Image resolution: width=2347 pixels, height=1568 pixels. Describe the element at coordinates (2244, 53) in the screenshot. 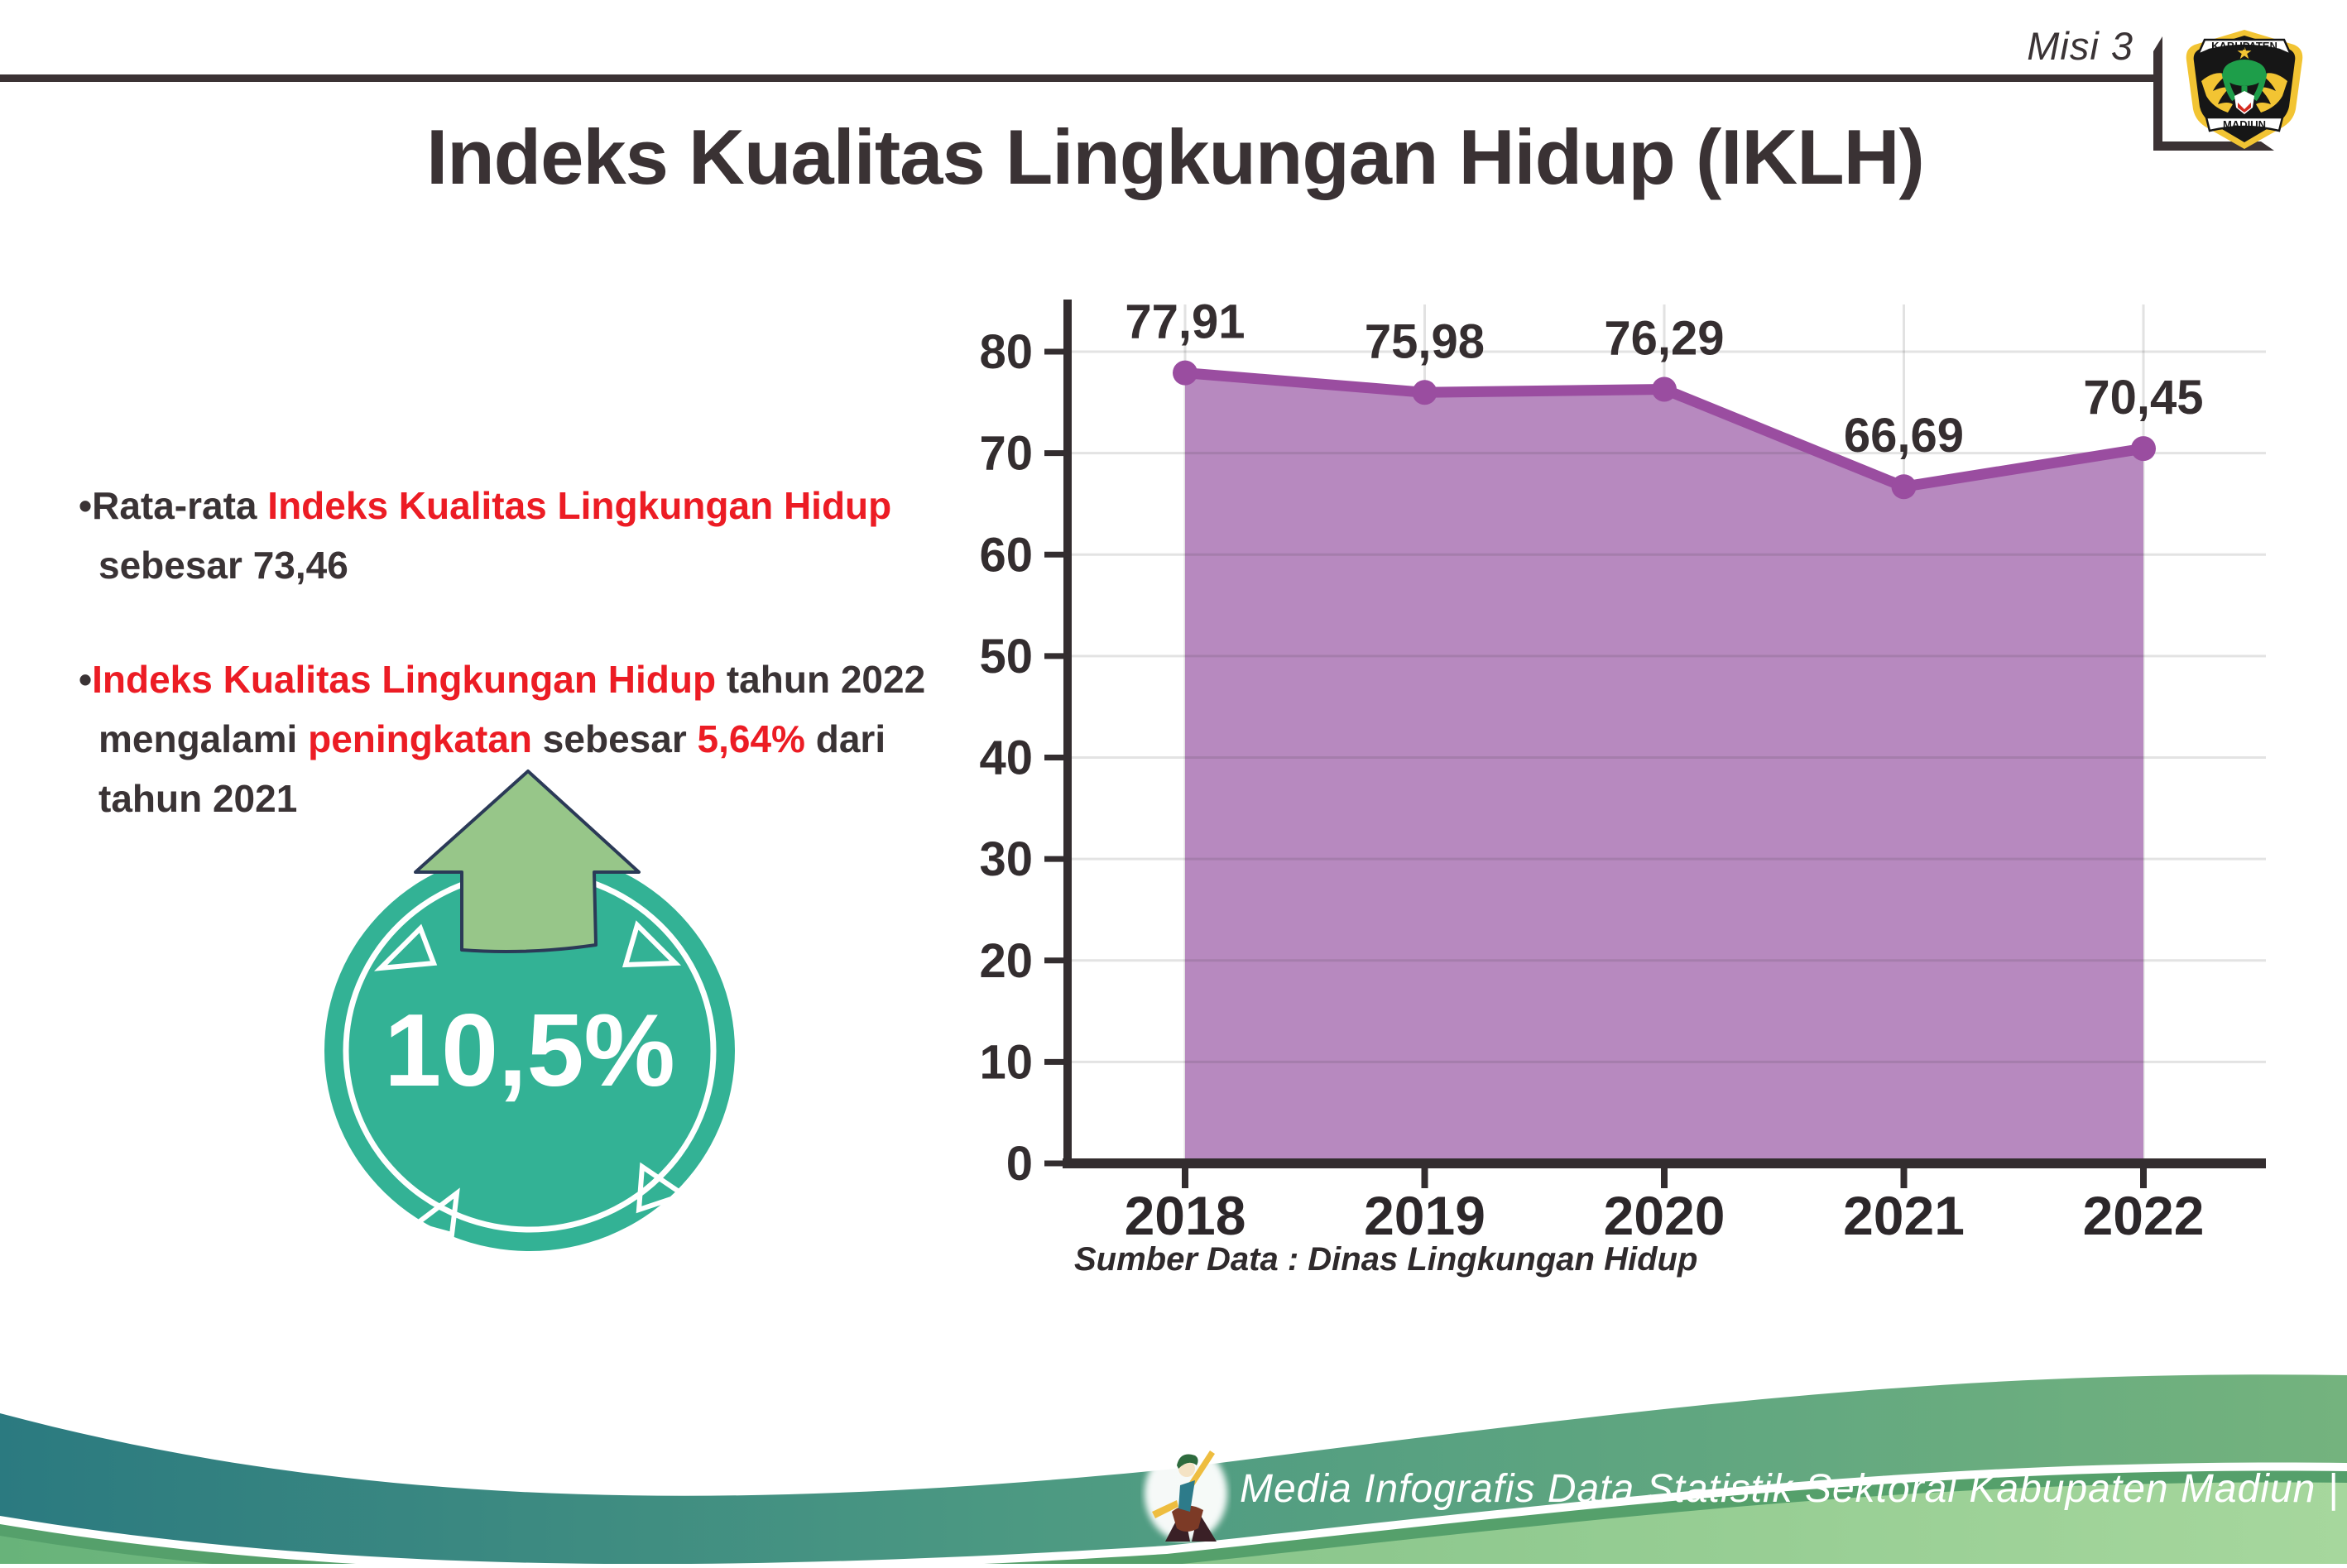

I see `crest-star-icon: ★` at that location.